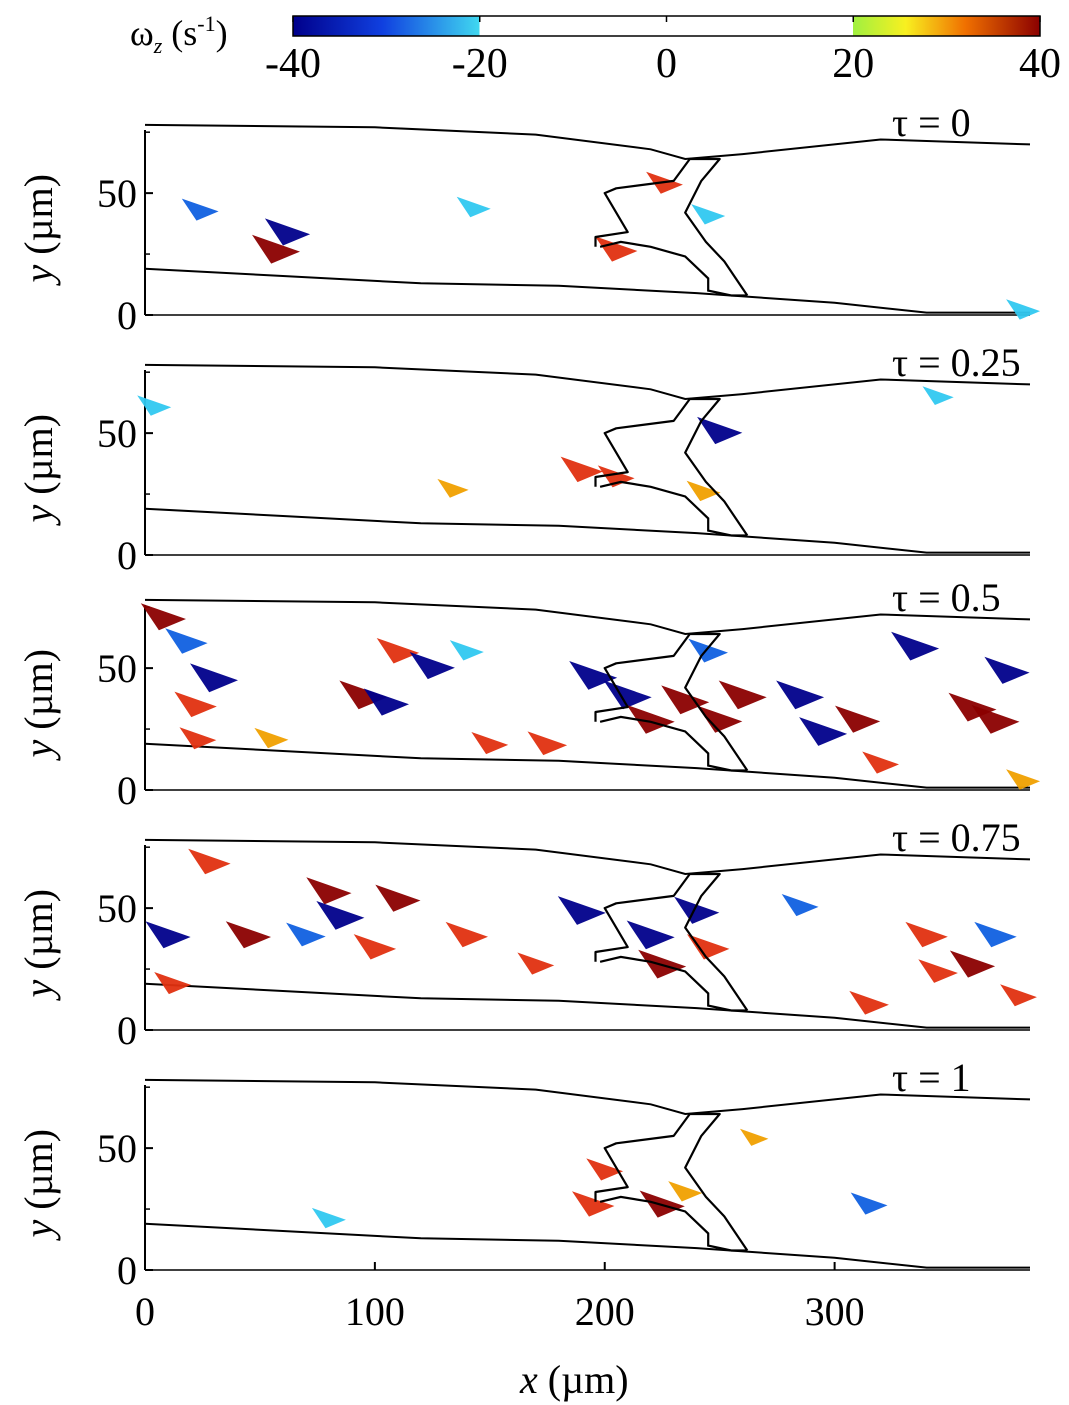  What do you see at coordinates (946, 597) in the screenshot?
I see `tau-label: τ = 0.5` at bounding box center [946, 597].